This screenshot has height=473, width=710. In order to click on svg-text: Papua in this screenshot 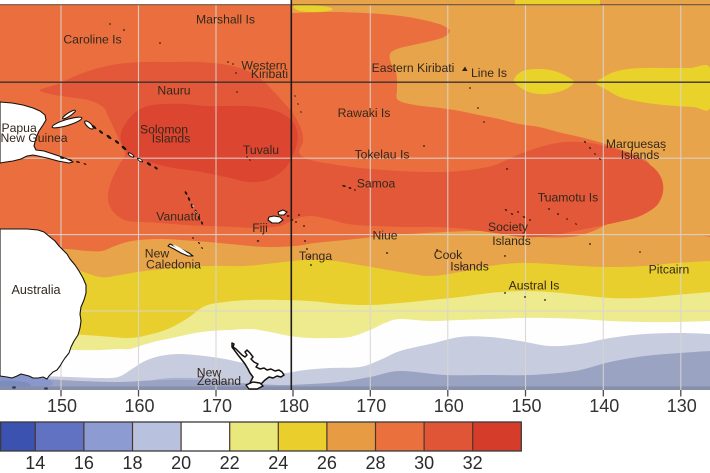, I will do `click(19, 128)`.